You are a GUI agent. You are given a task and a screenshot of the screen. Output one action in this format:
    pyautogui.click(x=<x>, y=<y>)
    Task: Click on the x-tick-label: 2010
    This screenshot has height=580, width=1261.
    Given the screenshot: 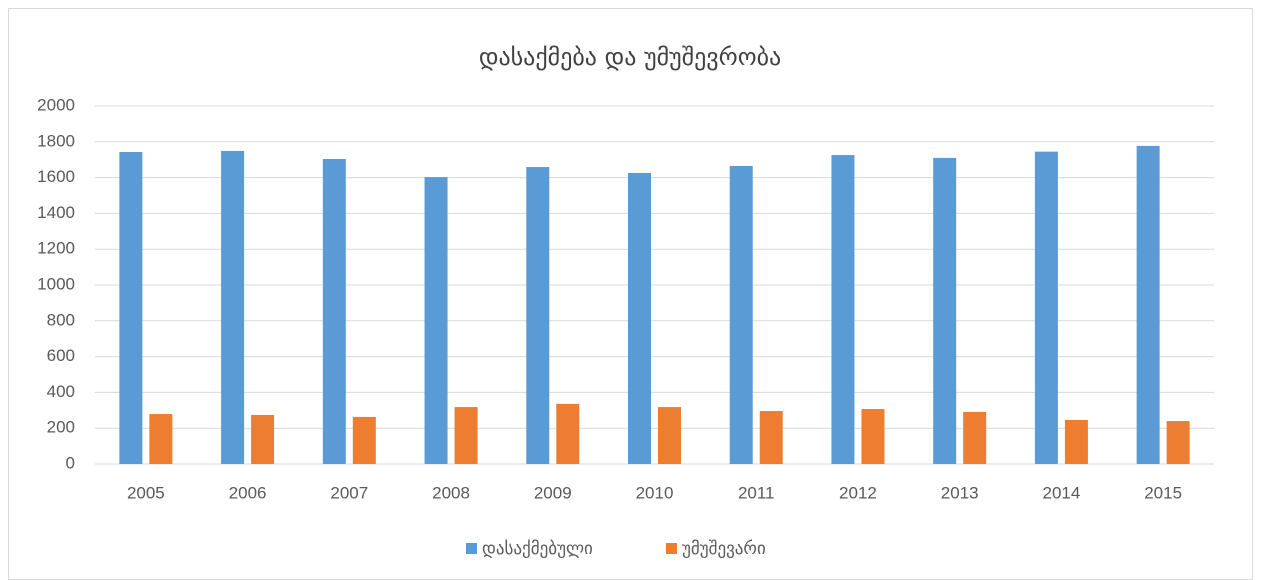 What is the action you would take?
    pyautogui.click(x=655, y=492)
    